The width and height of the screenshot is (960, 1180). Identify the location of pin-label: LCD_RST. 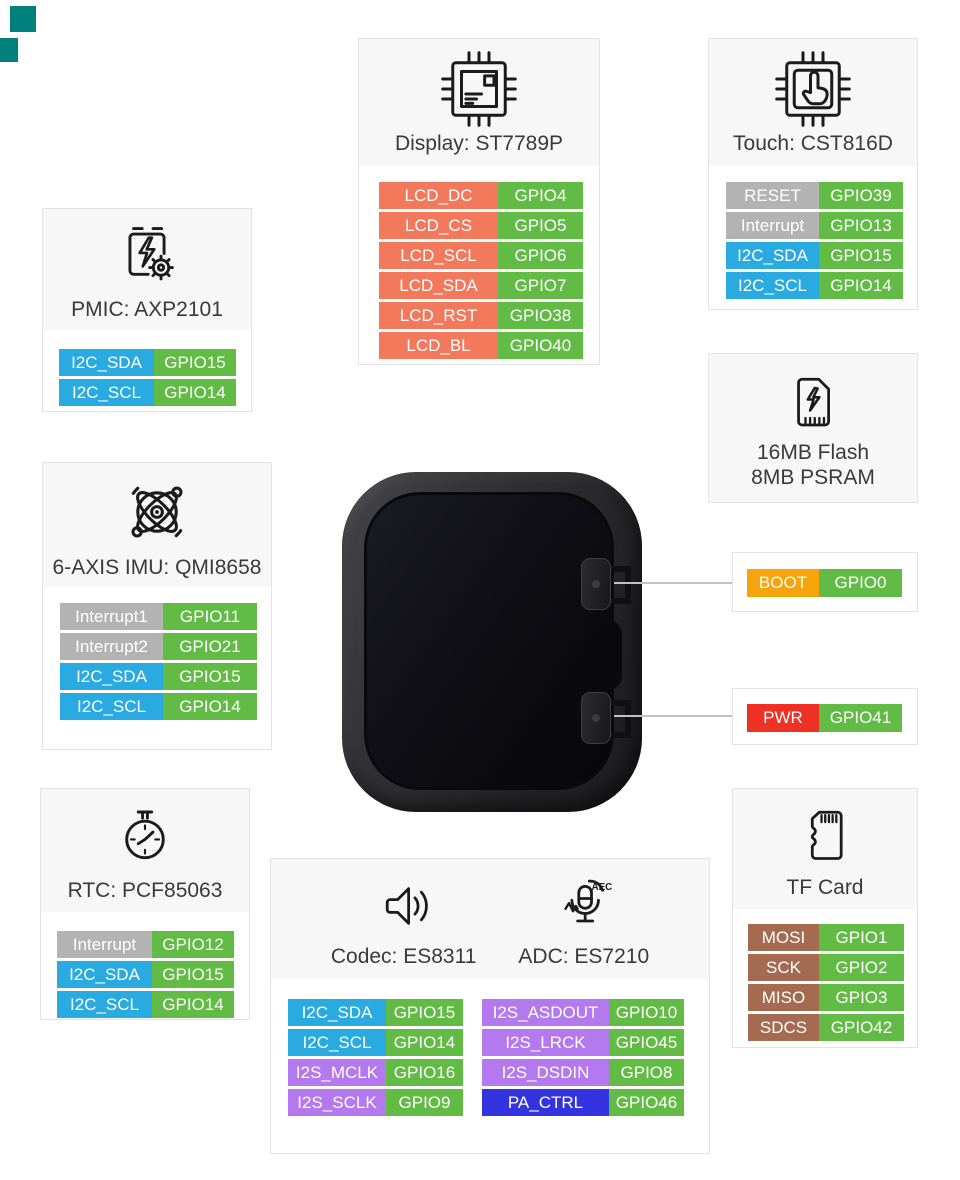
(438, 315).